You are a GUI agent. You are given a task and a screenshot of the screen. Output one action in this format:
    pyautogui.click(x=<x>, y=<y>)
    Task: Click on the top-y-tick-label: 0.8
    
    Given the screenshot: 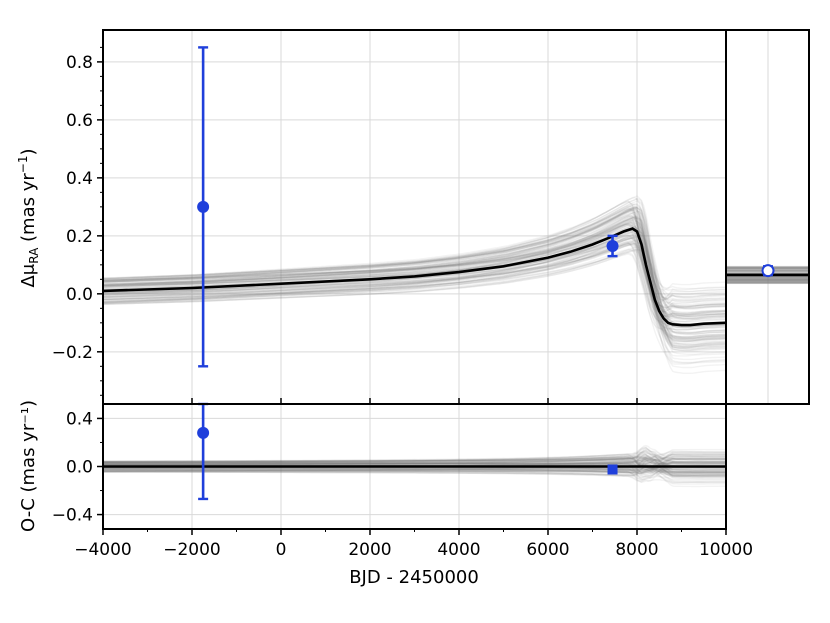 What is the action you would take?
    pyautogui.click(x=79, y=63)
    